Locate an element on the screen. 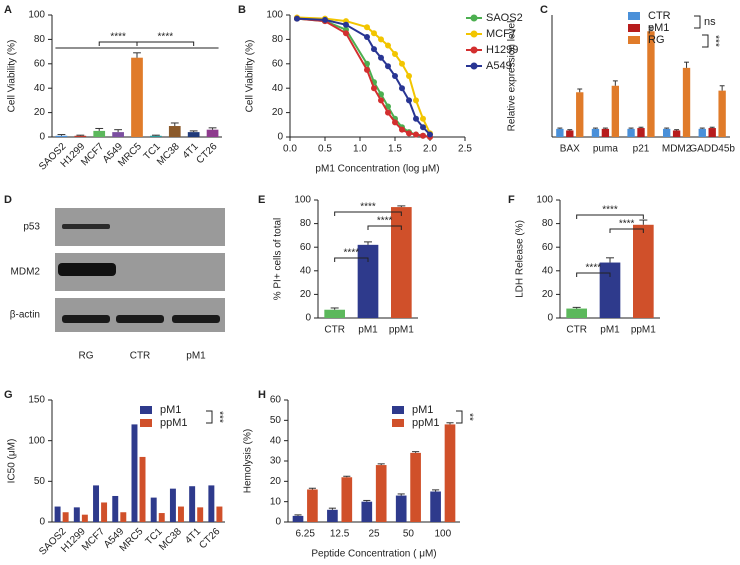  legend-label: ppM1 is located at coordinates (426, 423).